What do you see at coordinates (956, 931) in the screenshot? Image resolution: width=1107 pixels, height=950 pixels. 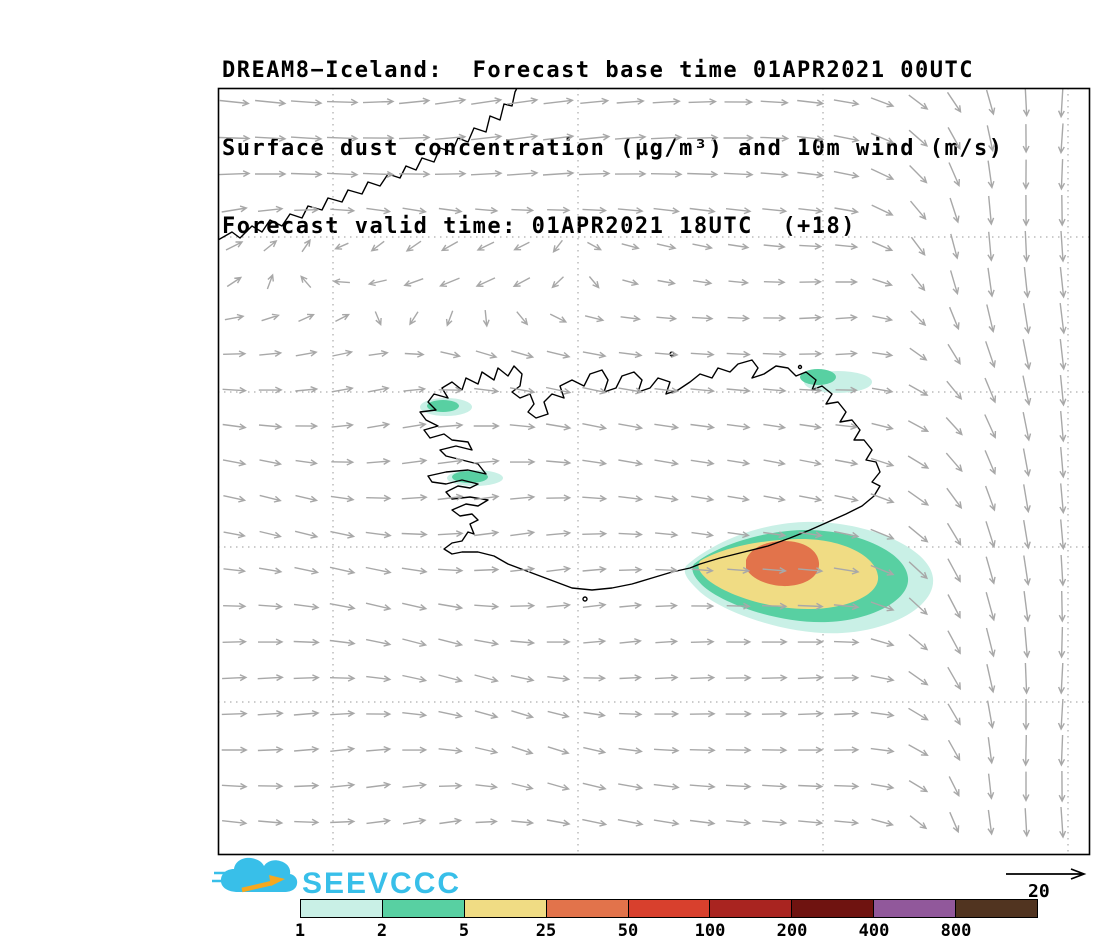 I see `colorbar-tick-label: 800` at bounding box center [956, 931].